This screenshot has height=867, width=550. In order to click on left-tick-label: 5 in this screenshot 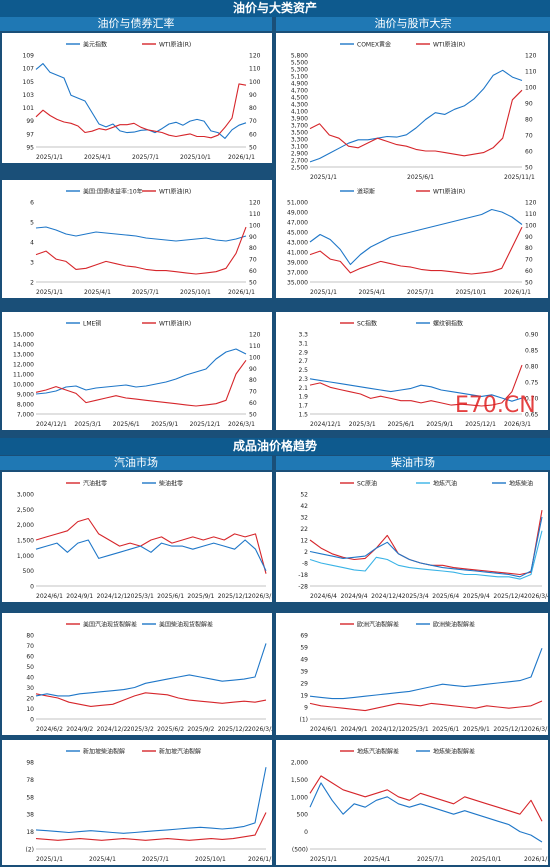, I will do `click(32, 223)`.